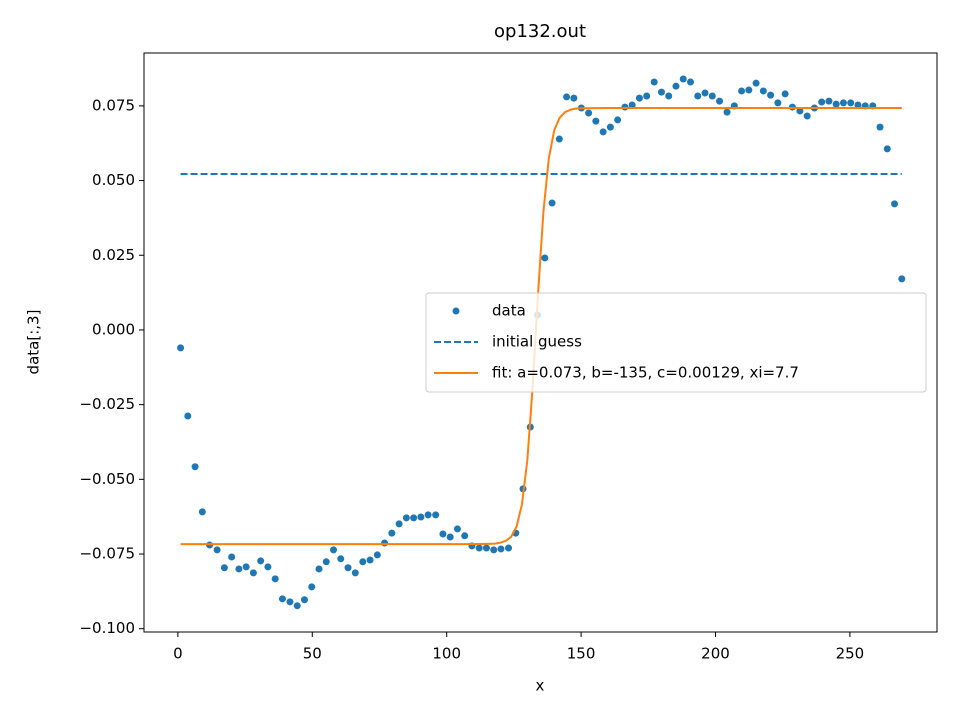 This screenshot has width=960, height=720. I want to click on x-tick-label: 100, so click(446, 654).